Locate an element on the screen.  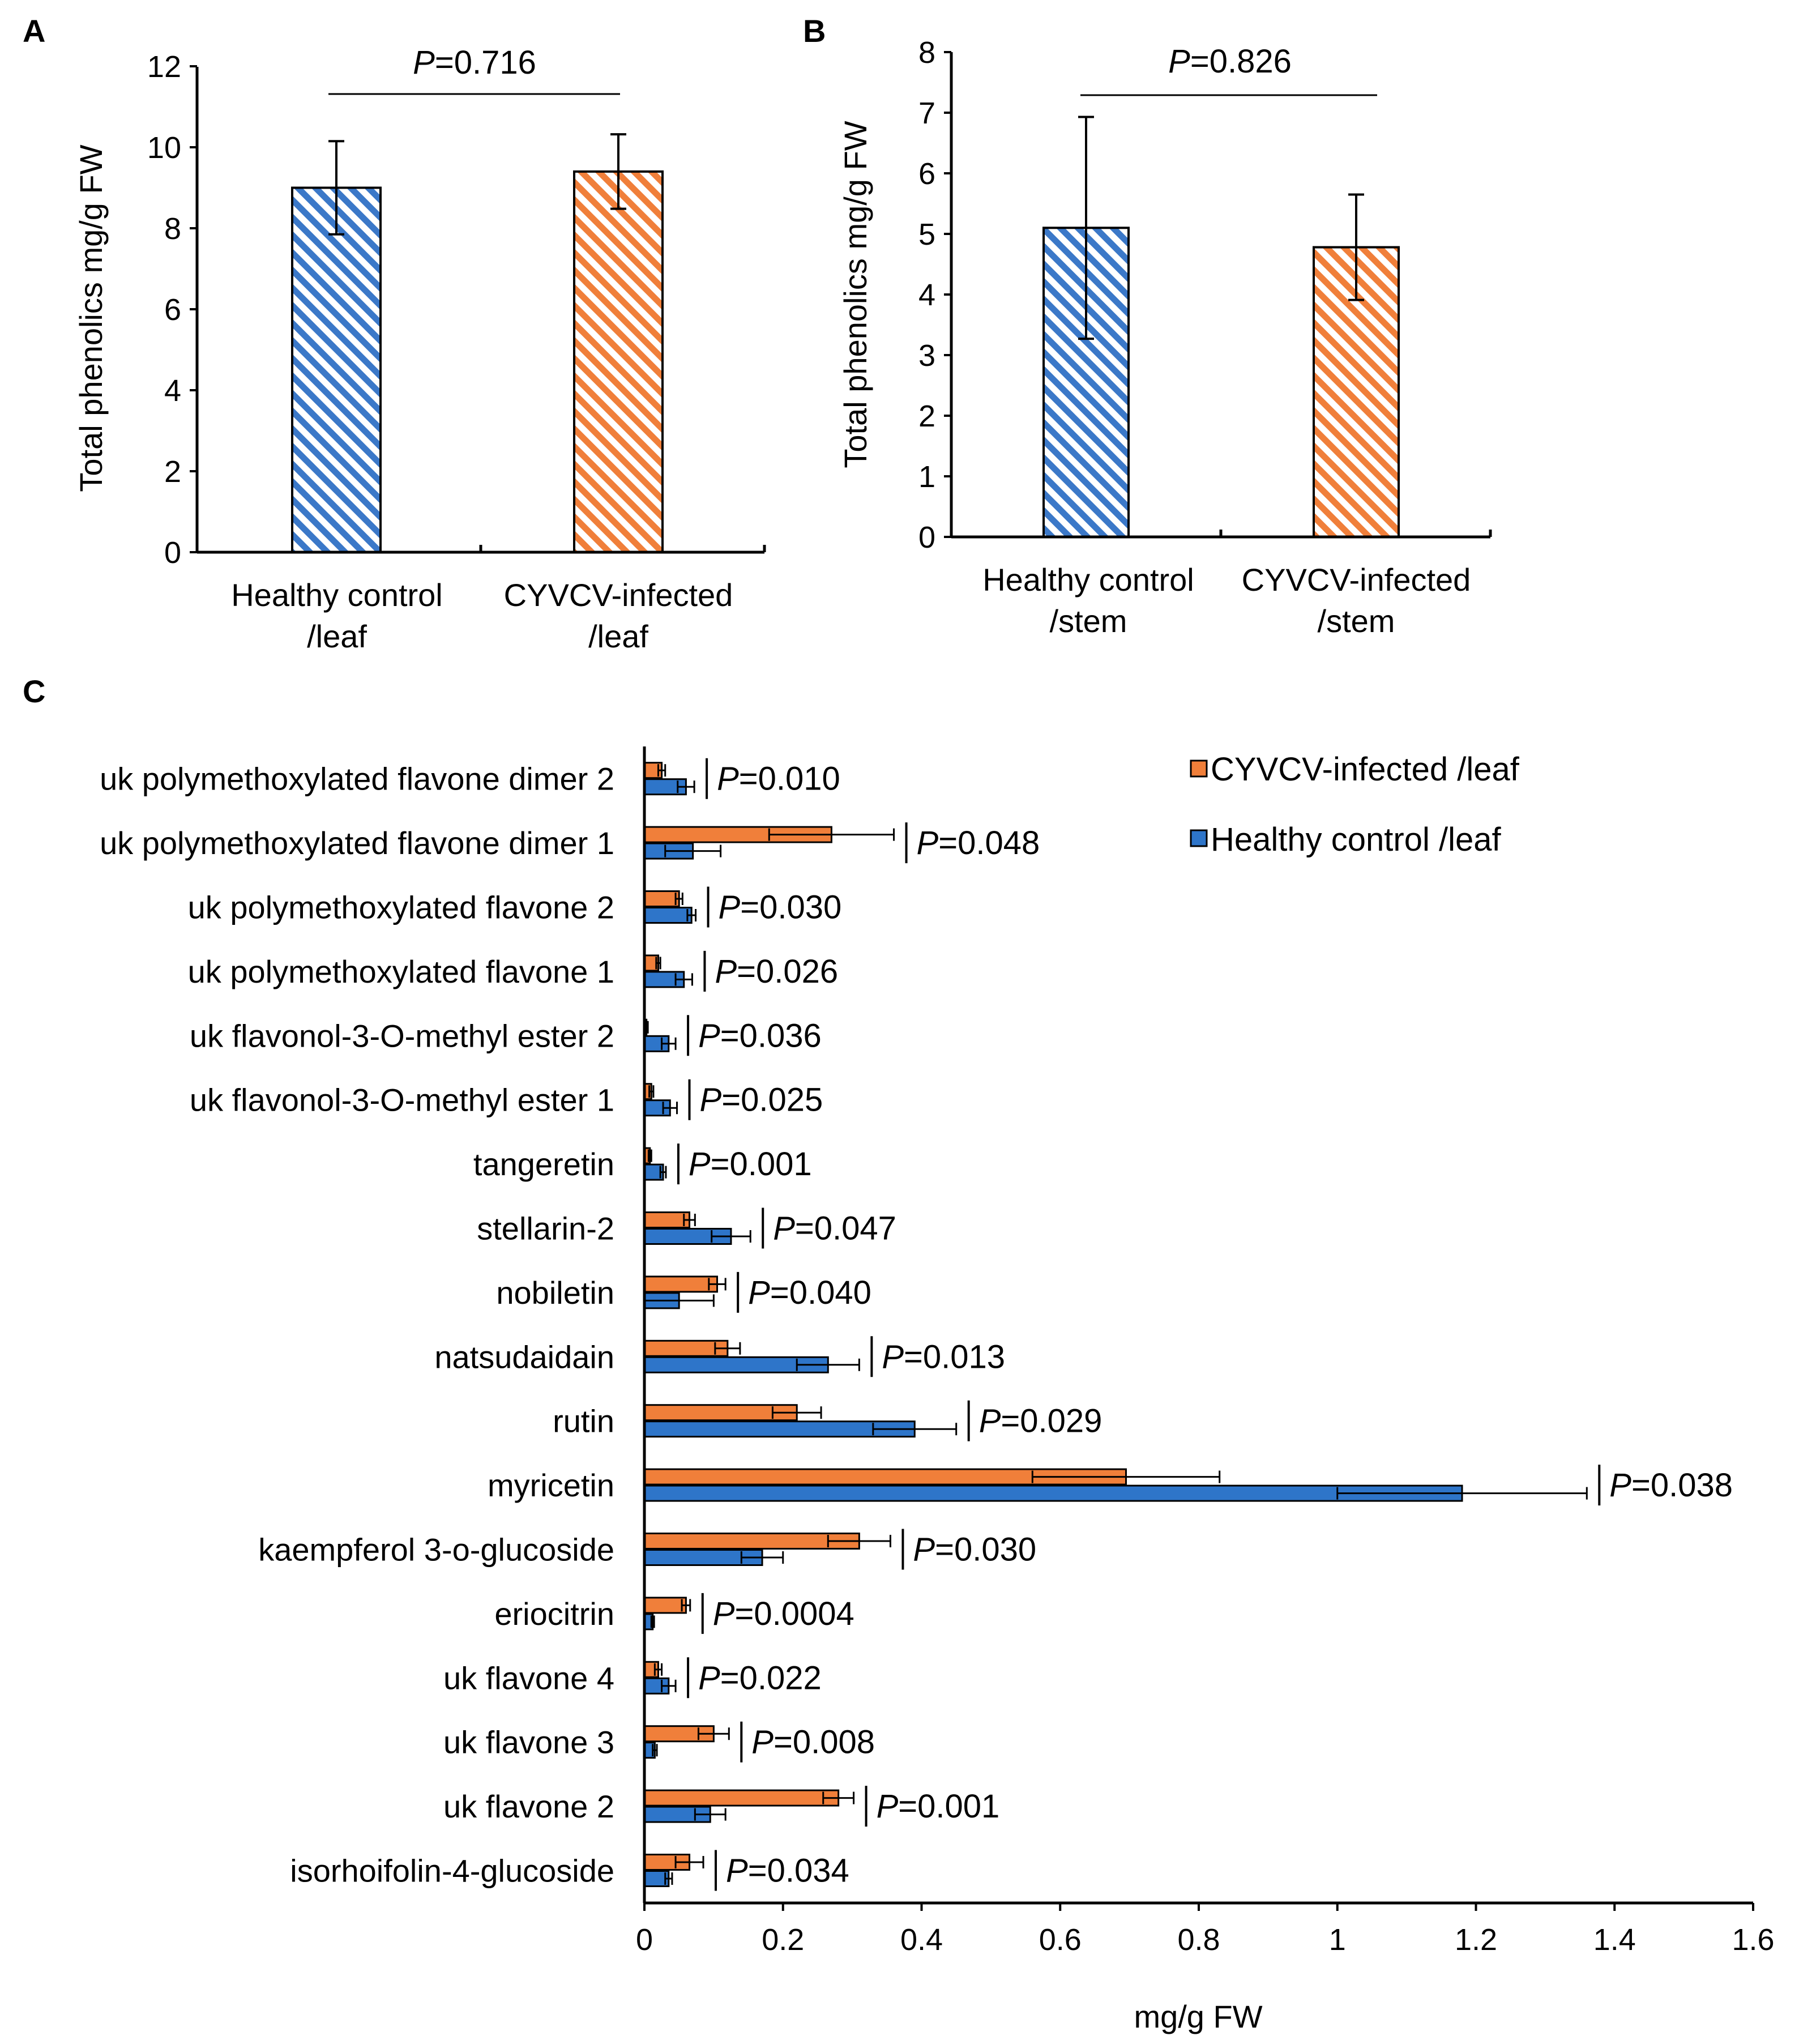
panel-b-category-1: CYVCV-infected /stem is located at coordinates (1356, 600).